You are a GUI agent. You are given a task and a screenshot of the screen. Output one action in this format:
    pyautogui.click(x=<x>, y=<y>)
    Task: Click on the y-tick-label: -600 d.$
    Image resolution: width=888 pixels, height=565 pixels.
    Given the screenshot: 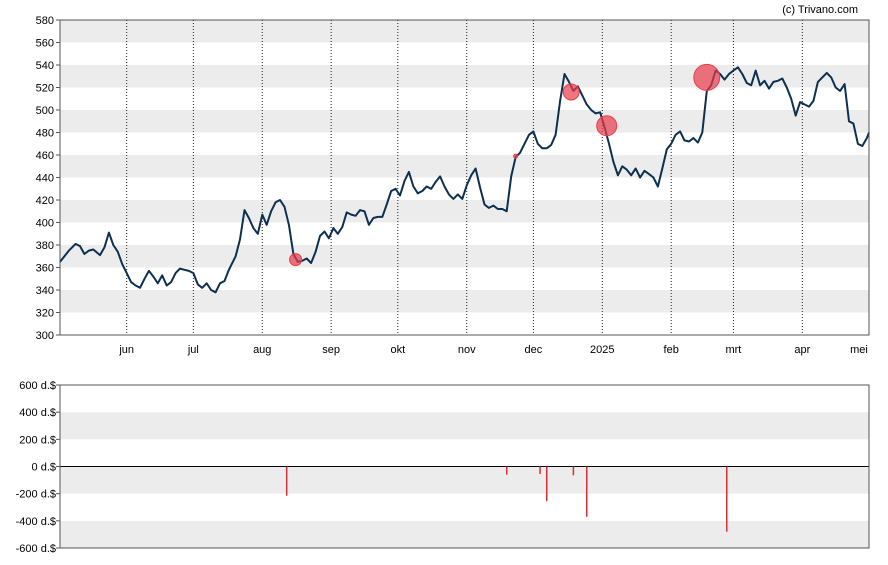 What is the action you would take?
    pyautogui.click(x=36, y=549)
    